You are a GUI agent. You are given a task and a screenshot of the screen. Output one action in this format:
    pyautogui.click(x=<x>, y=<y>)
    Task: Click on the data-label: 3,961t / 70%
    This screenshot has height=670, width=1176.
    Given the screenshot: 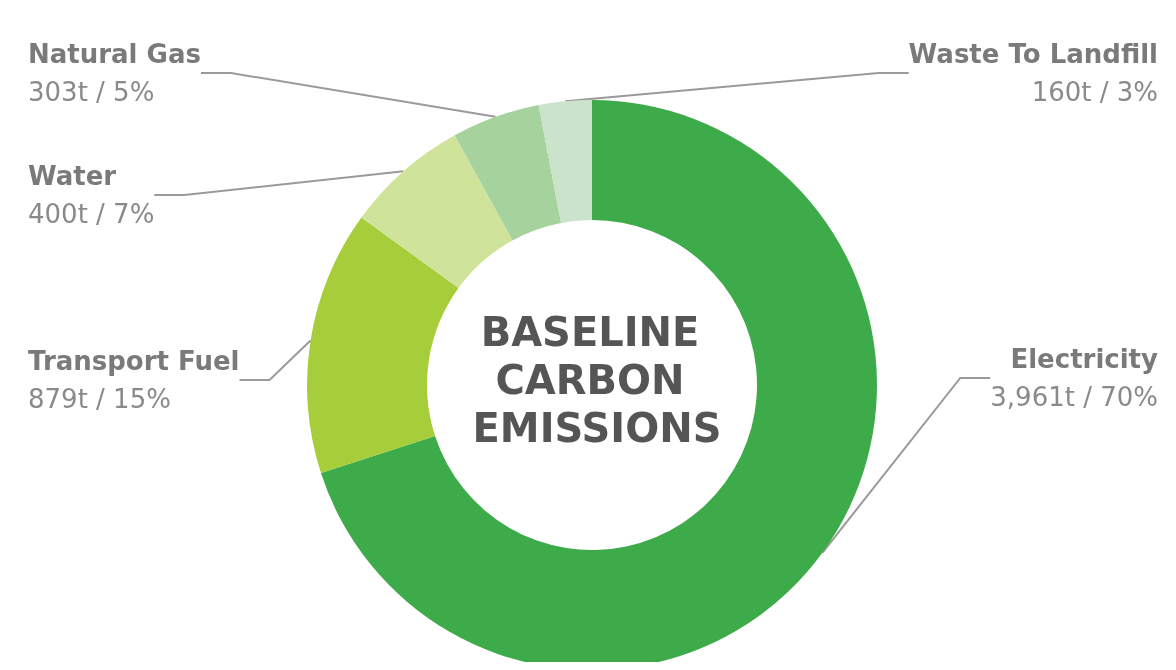 What is the action you would take?
    pyautogui.click(x=1074, y=397)
    